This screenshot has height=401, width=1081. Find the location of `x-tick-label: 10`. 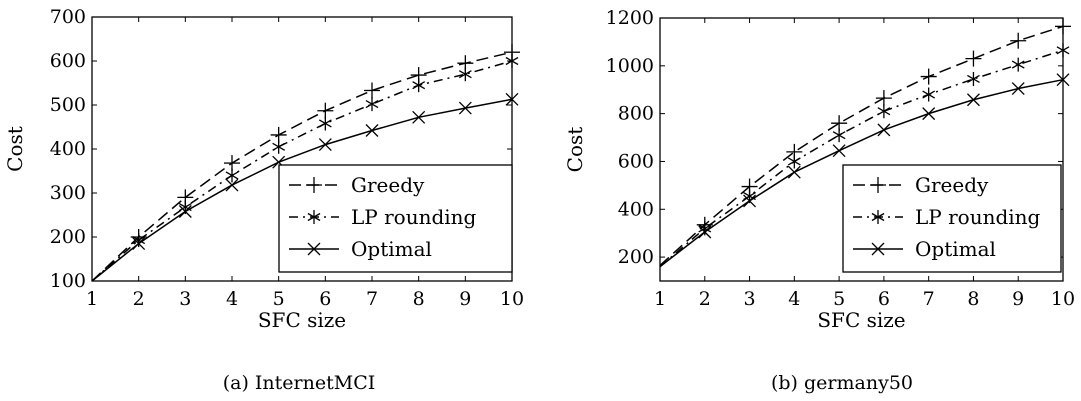

x-tick-label: 10 is located at coordinates (1063, 299).